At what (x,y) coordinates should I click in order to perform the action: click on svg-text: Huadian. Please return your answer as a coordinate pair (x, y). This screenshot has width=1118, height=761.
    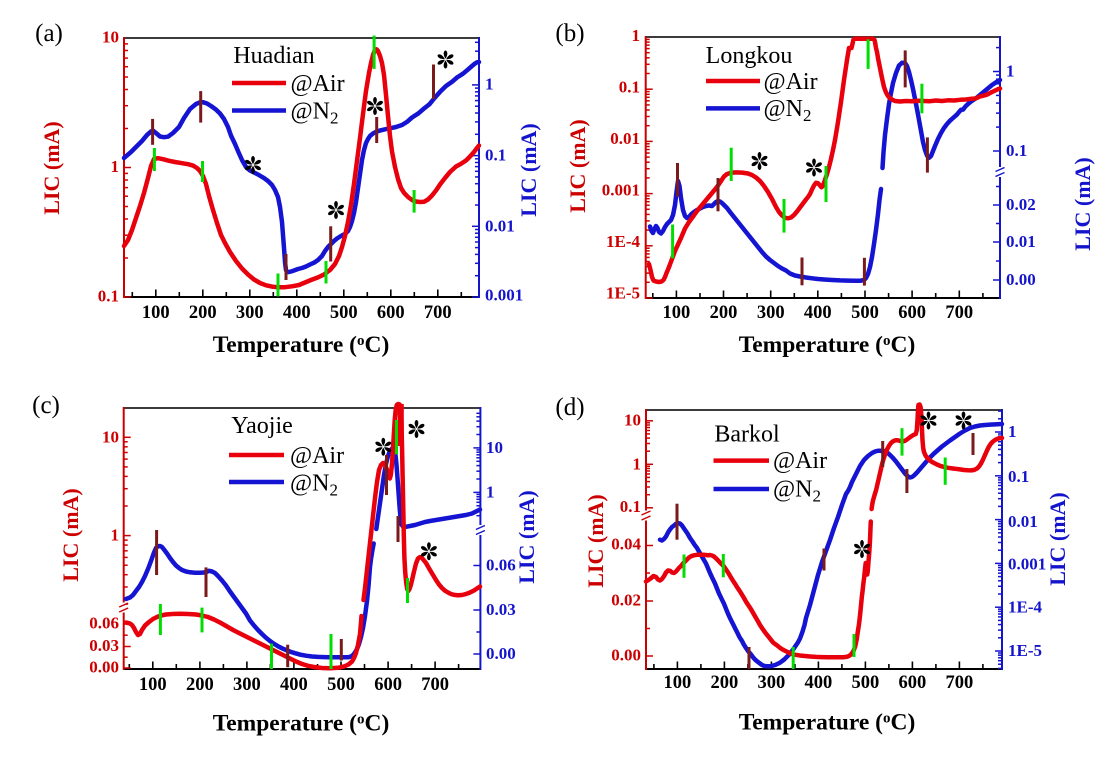
    Looking at the image, I should click on (273, 56).